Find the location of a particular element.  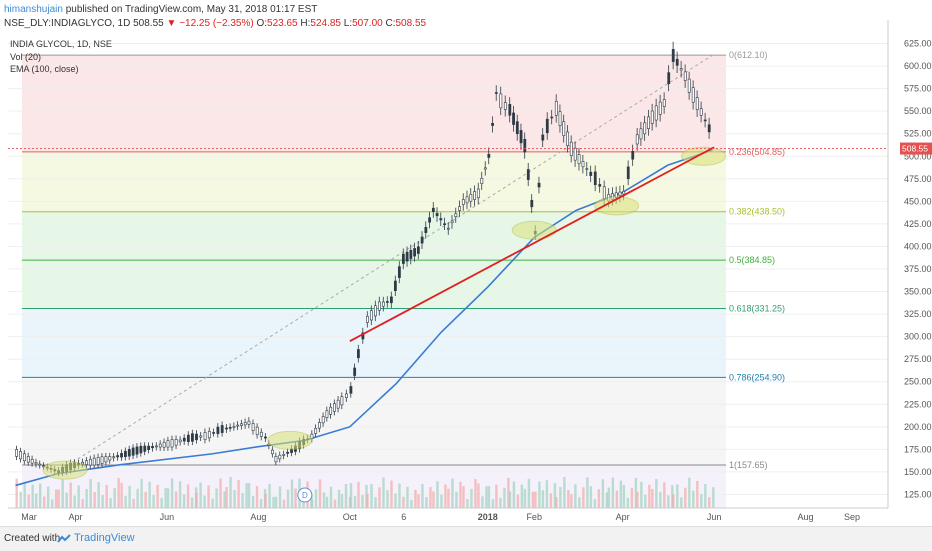

y-tick-label: 500.00 is located at coordinates (918, 156).